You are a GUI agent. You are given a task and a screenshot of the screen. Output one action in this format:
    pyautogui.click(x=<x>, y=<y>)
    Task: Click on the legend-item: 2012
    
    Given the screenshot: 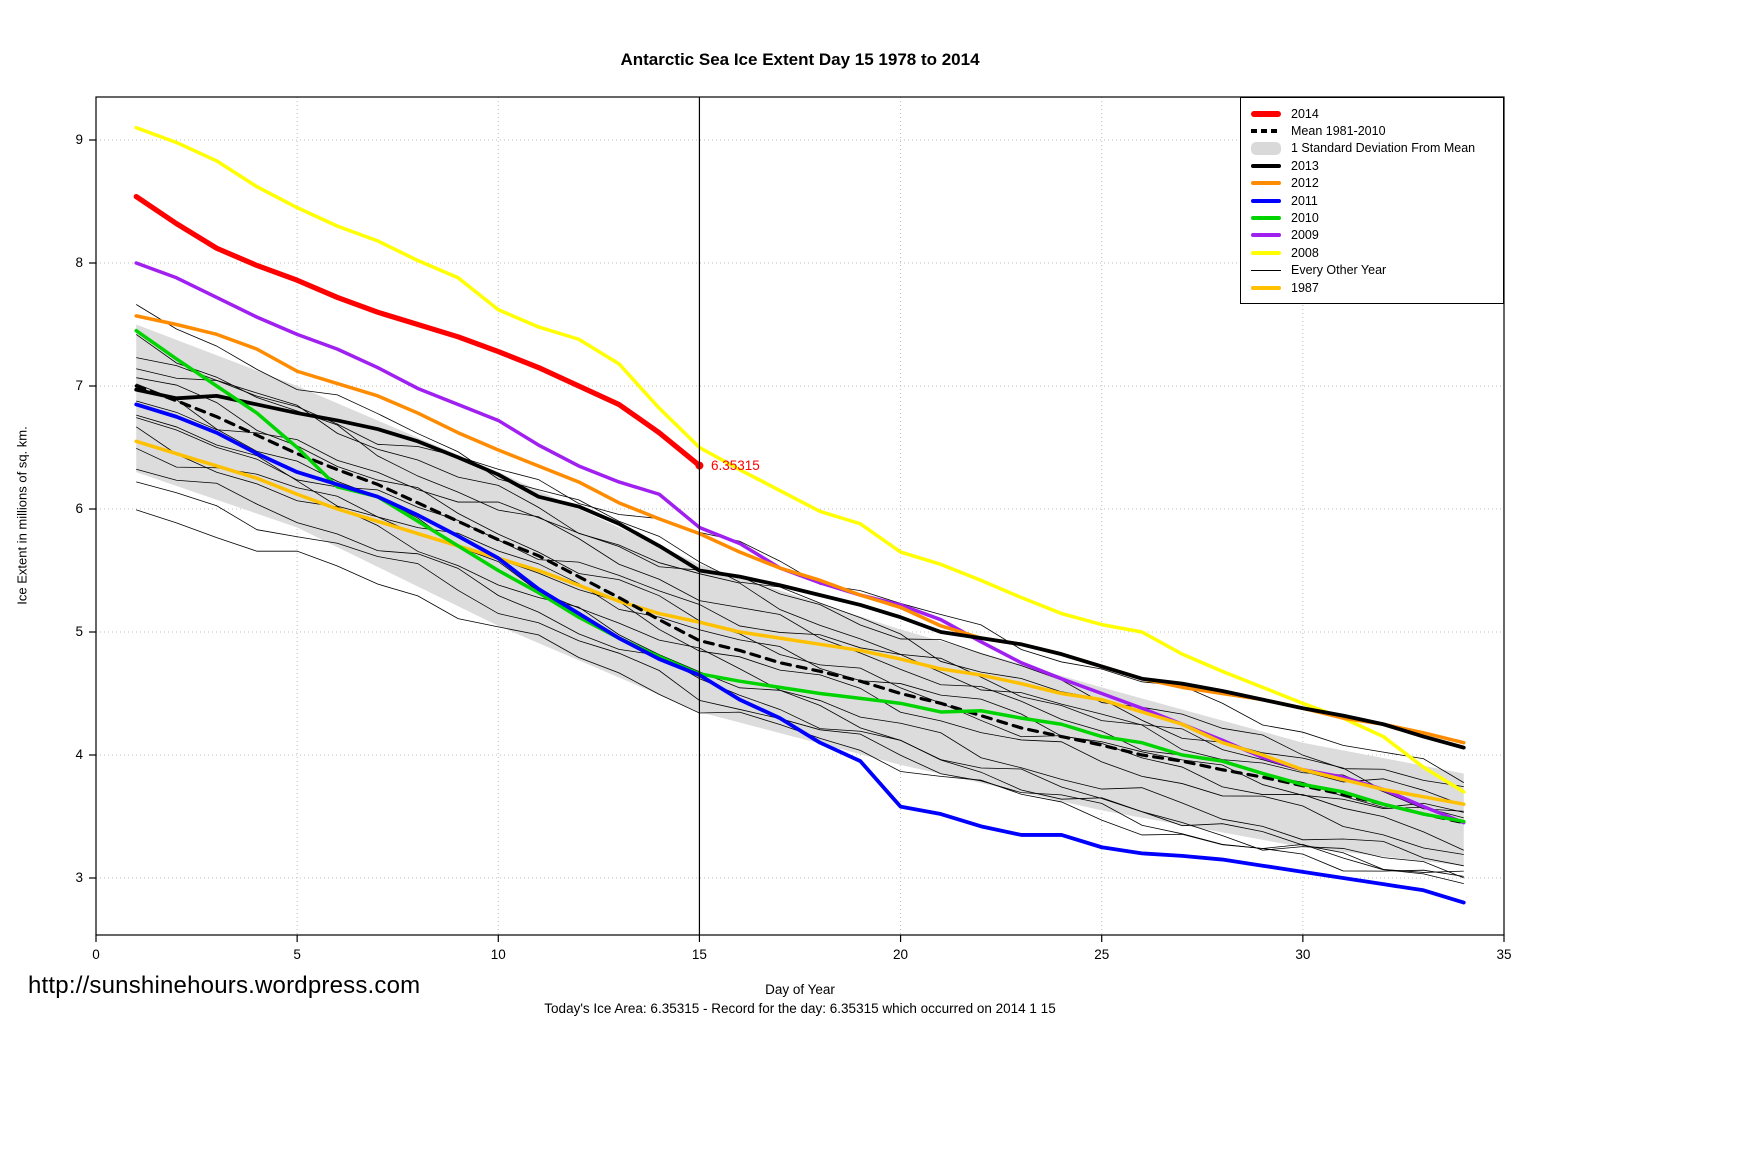 What is the action you would take?
    pyautogui.click(x=1377, y=183)
    